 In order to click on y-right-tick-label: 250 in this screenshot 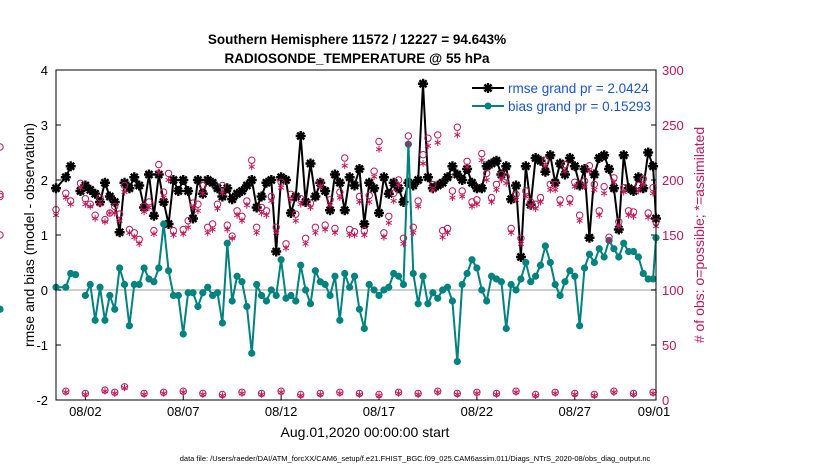, I will do `click(673, 125)`.